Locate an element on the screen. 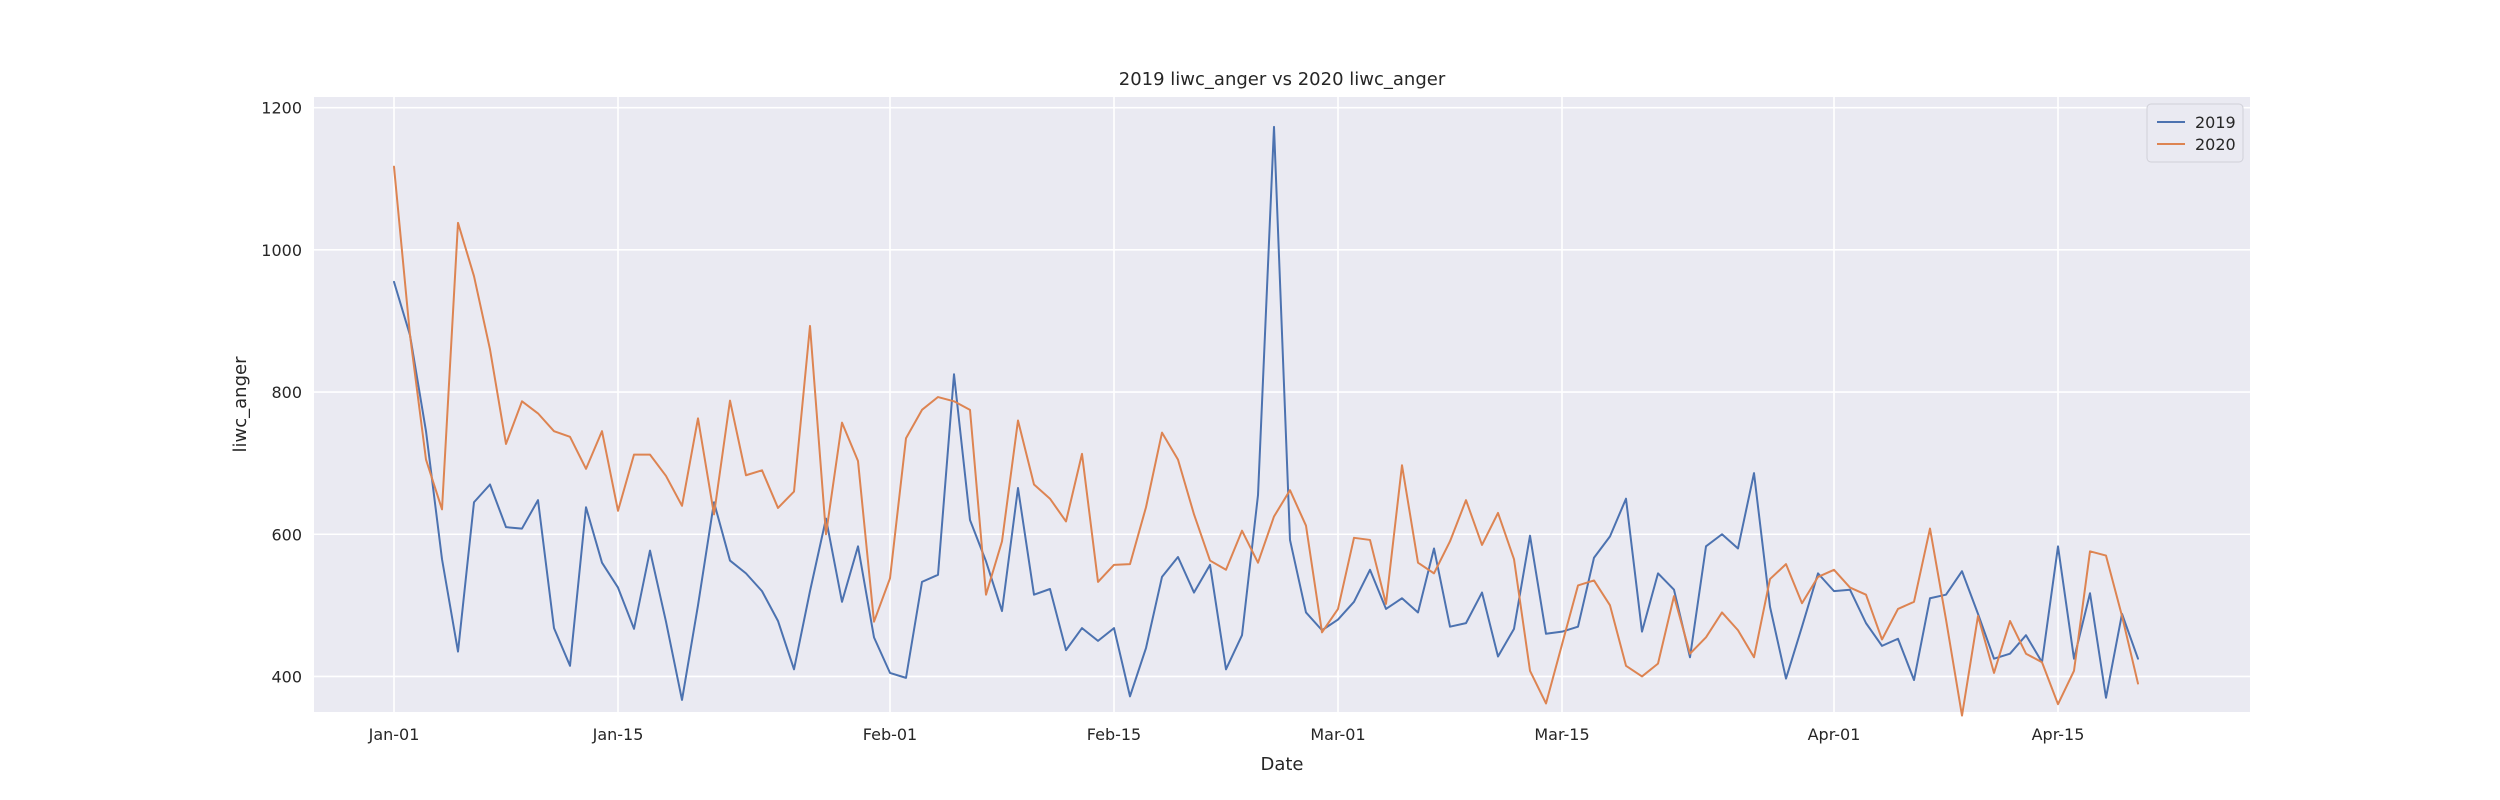  y-tick-label: 1000 is located at coordinates (281, 250).